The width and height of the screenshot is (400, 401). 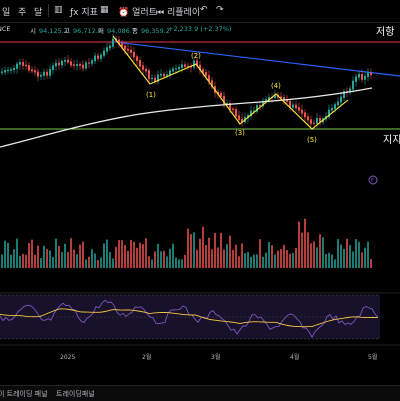 I want to click on timeframe-month-button: 달, so click(x=38, y=13).